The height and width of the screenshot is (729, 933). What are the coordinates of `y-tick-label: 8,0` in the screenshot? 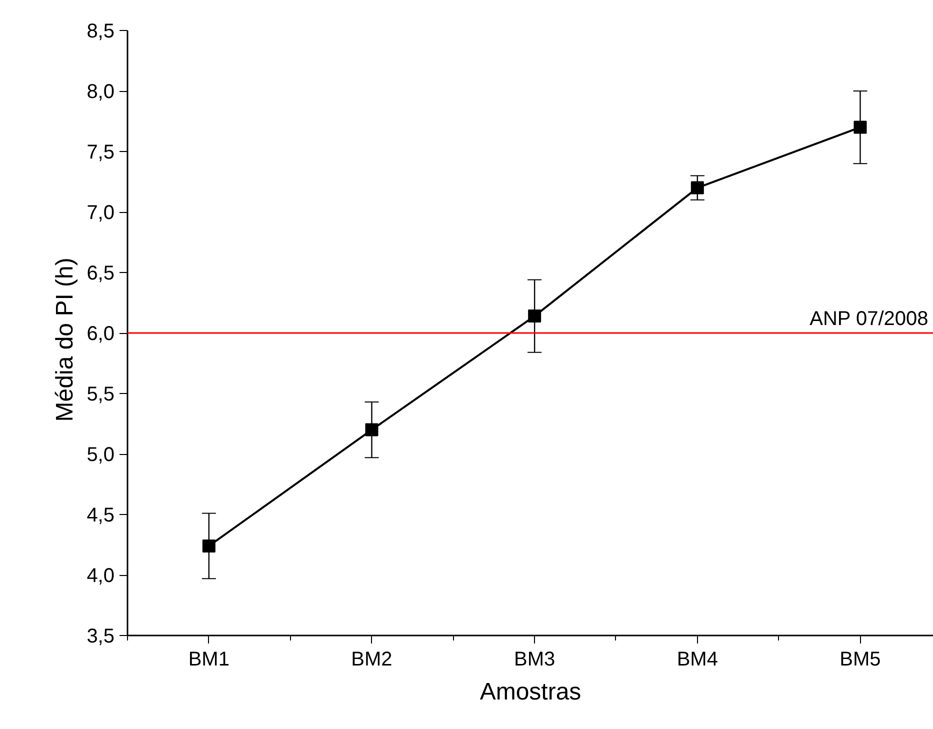 It's located at (100, 92).